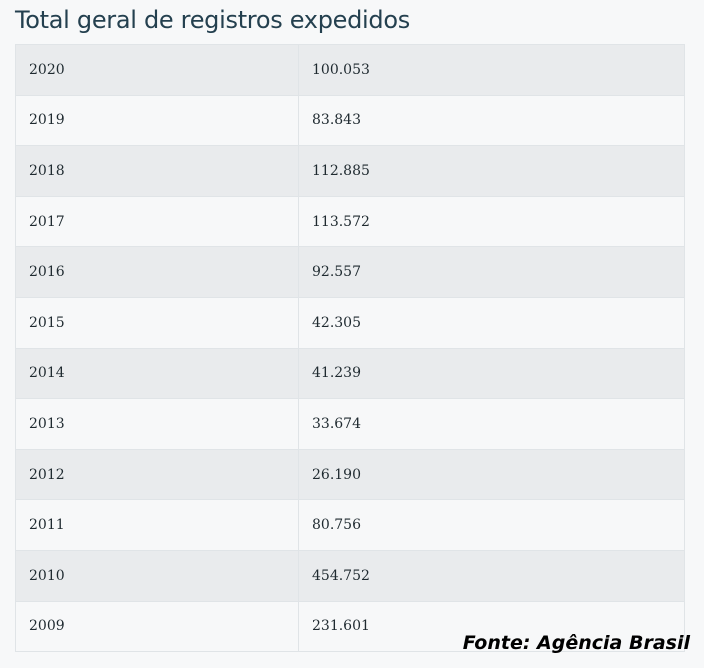 This screenshot has width=704, height=668. What do you see at coordinates (157, 424) in the screenshot?
I see `year-cell: 2013` at bounding box center [157, 424].